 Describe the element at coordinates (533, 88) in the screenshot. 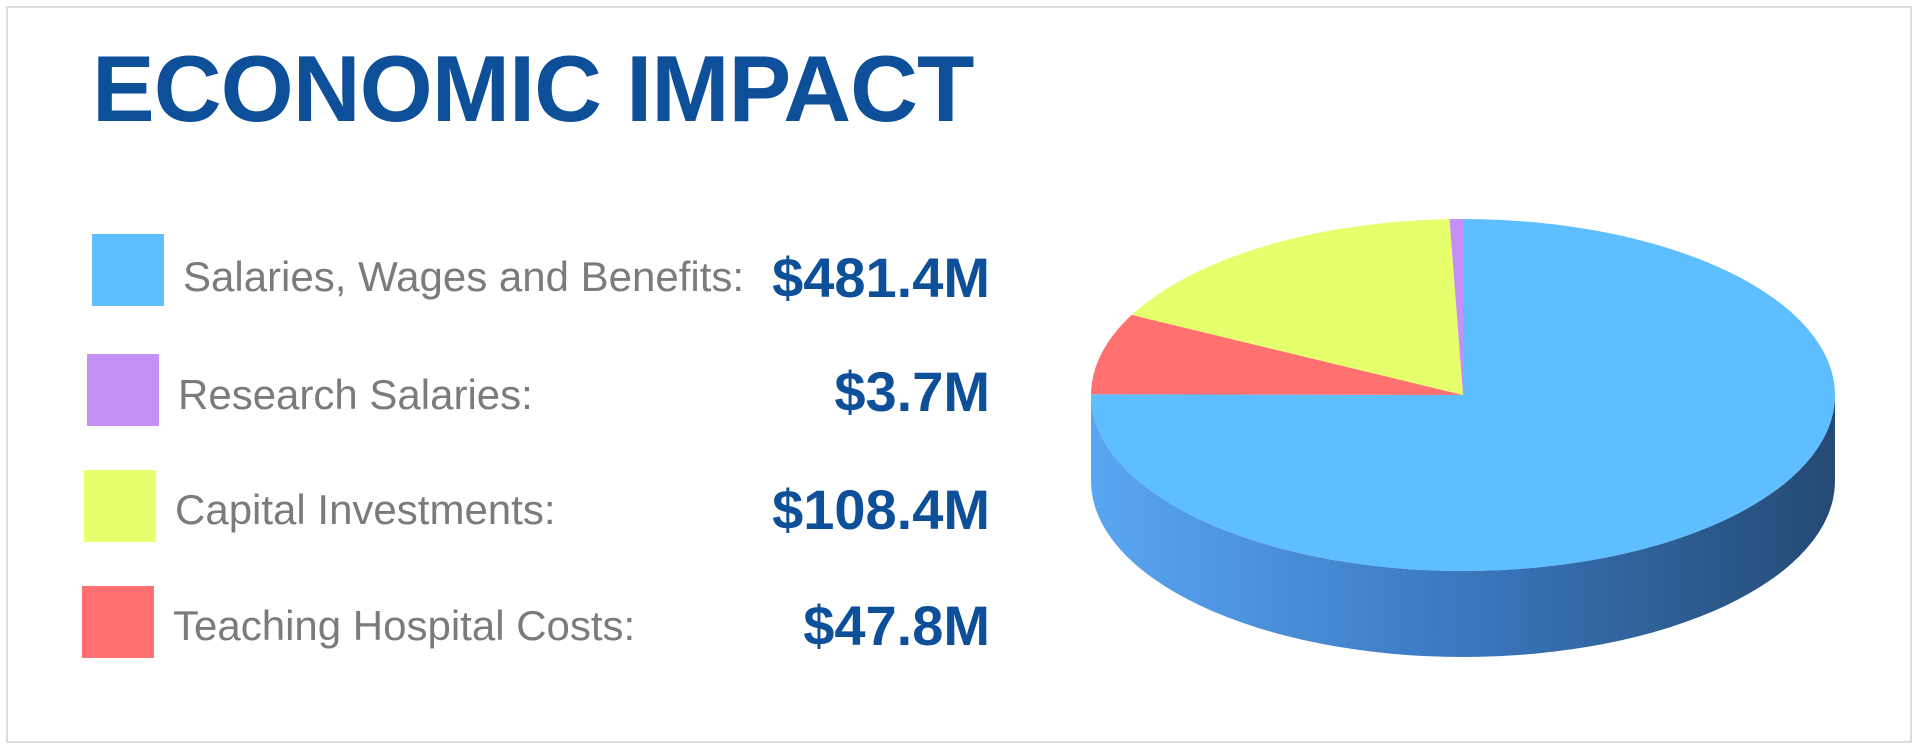

I see `page-title: ECONOMIC IMPACT` at that location.